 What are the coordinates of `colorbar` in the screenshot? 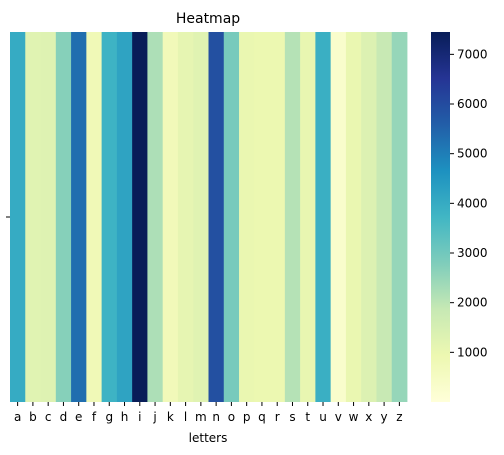 It's located at (440, 217).